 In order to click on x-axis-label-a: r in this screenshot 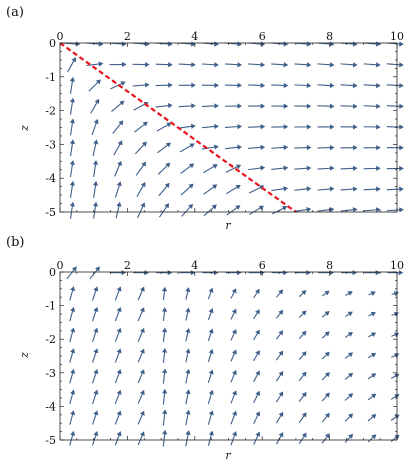, I will do `click(228, 225)`.